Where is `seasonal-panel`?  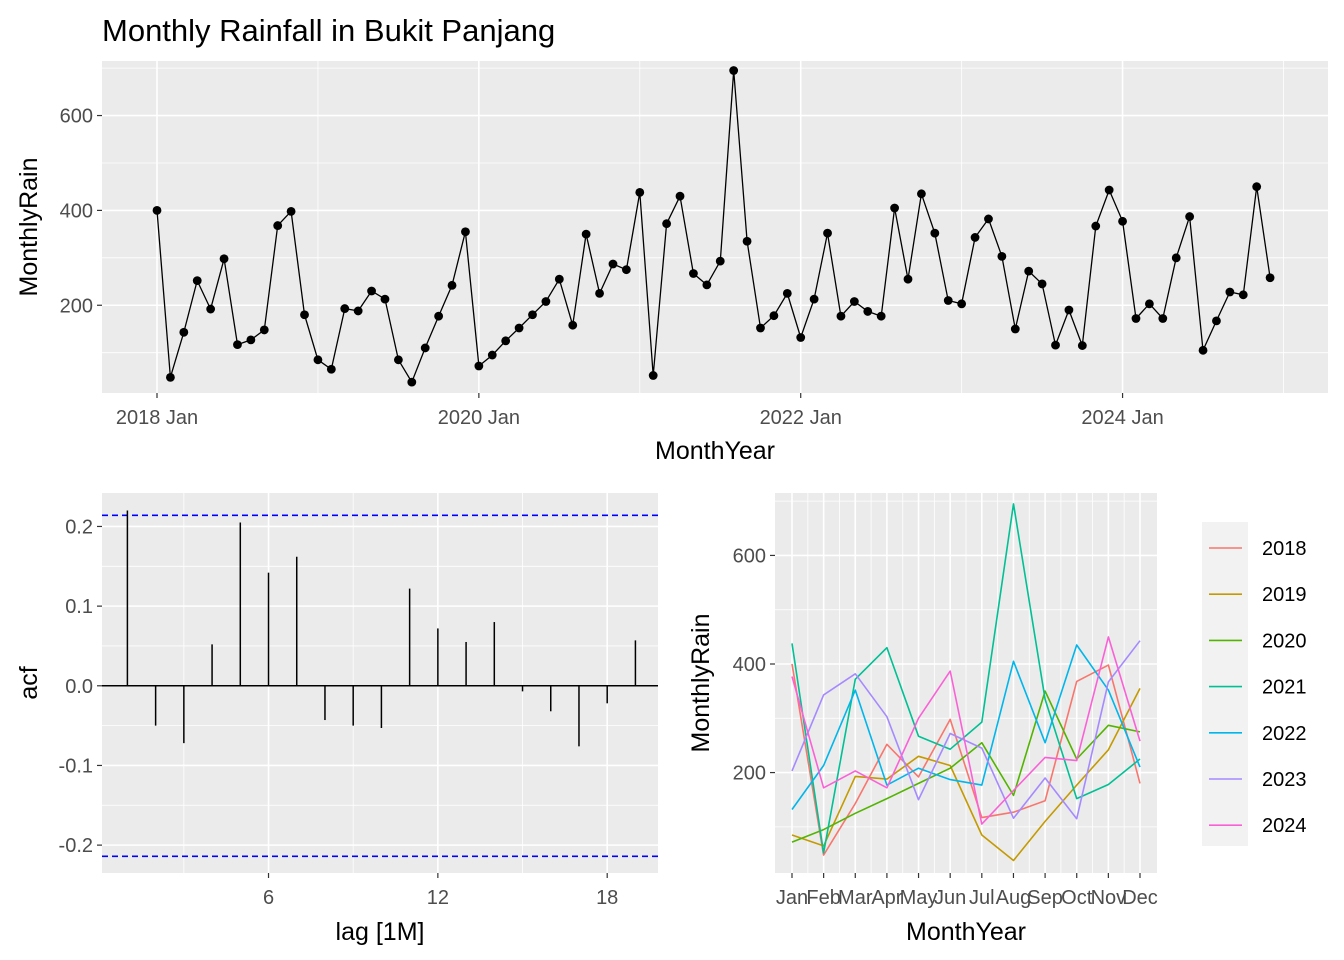 seasonal-panel is located at coordinates (966, 683).